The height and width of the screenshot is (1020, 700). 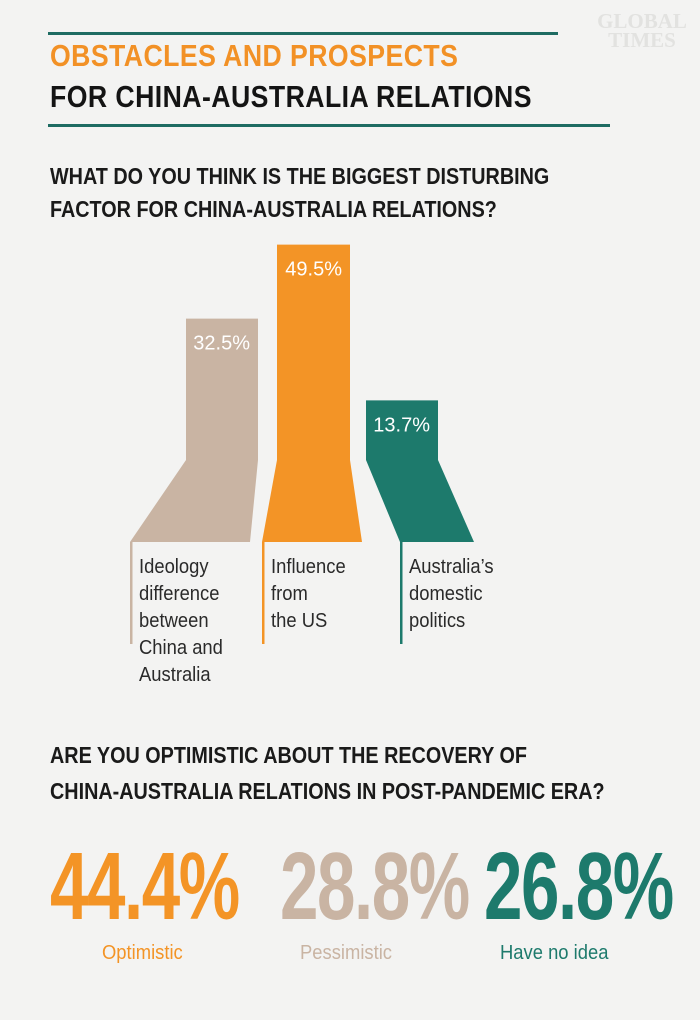 What do you see at coordinates (145, 886) in the screenshot?
I see `result-optimistic-value: 44.4%` at bounding box center [145, 886].